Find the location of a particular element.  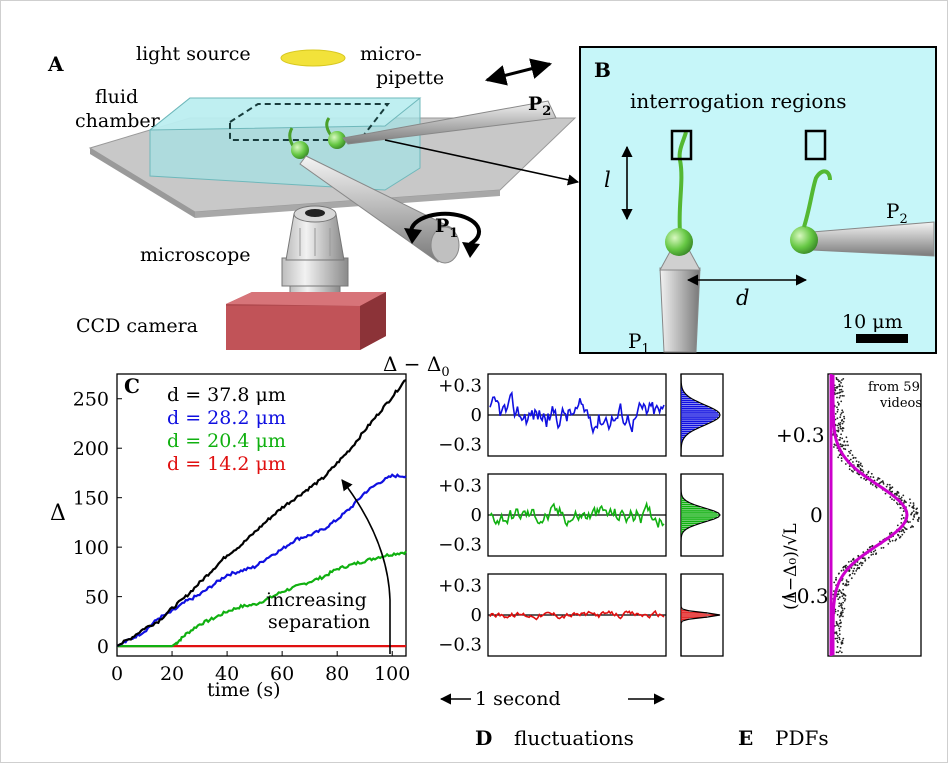

stage-side is located at coordinates (142, 183).